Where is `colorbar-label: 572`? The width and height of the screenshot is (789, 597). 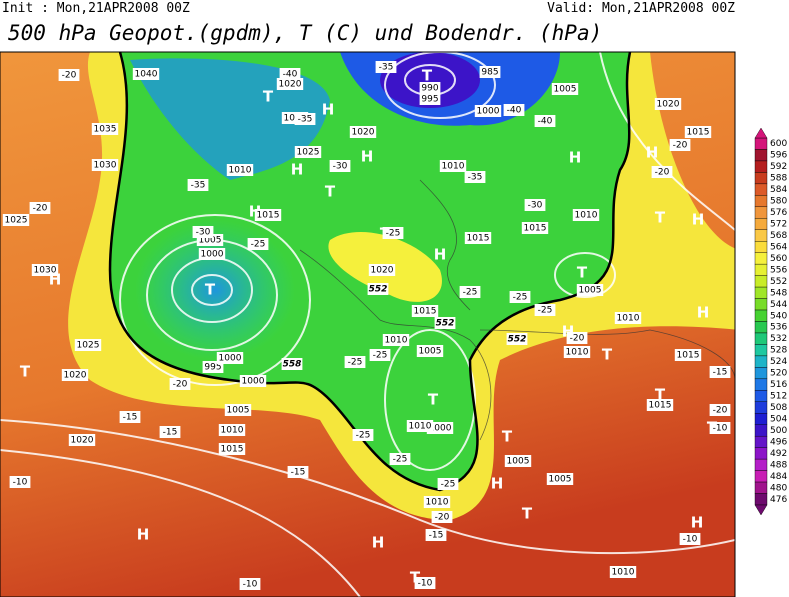
colorbar-label: 572 is located at coordinates (778, 225).